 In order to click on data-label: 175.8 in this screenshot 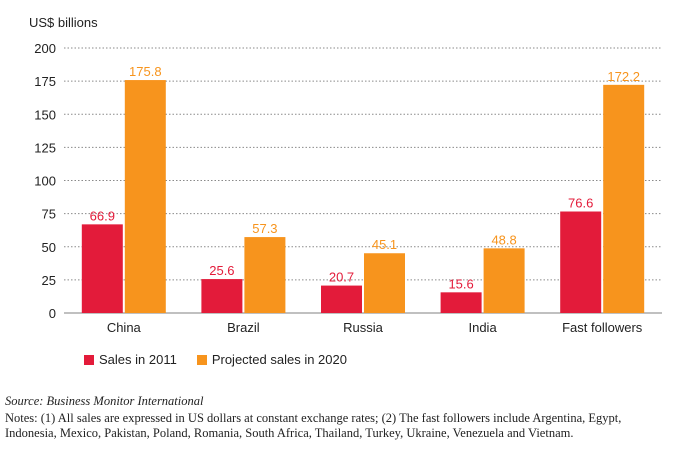, I will do `click(145, 71)`.